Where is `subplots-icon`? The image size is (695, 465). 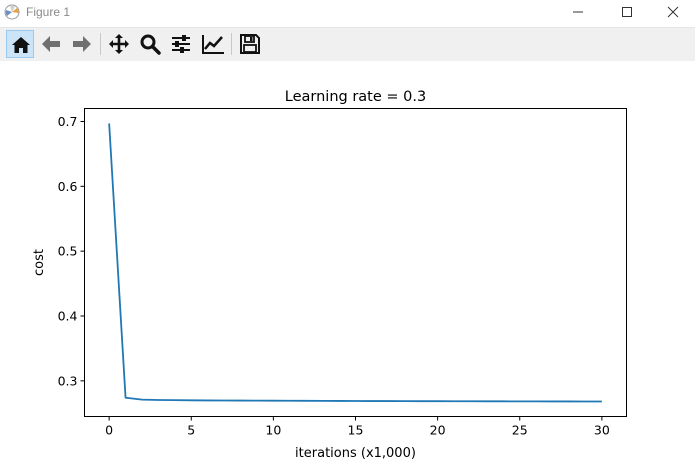
subplots-icon is located at coordinates (181, 44).